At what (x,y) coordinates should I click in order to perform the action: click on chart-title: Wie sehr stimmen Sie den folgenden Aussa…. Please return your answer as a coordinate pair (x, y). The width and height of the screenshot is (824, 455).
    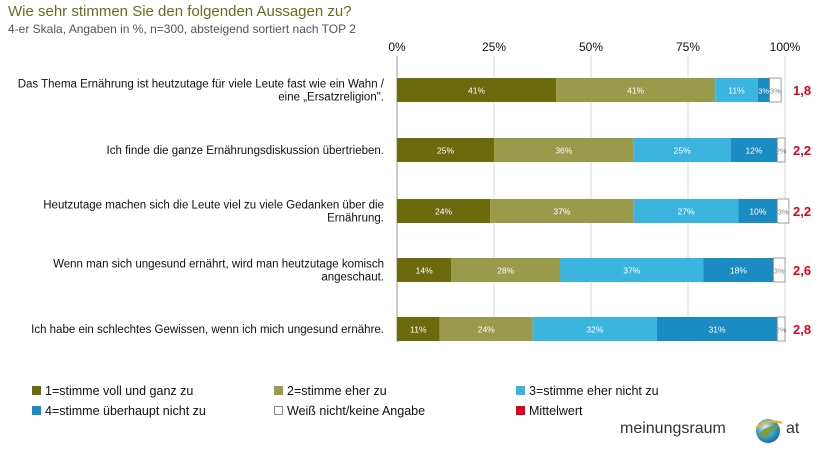
    Looking at the image, I should click on (180, 11).